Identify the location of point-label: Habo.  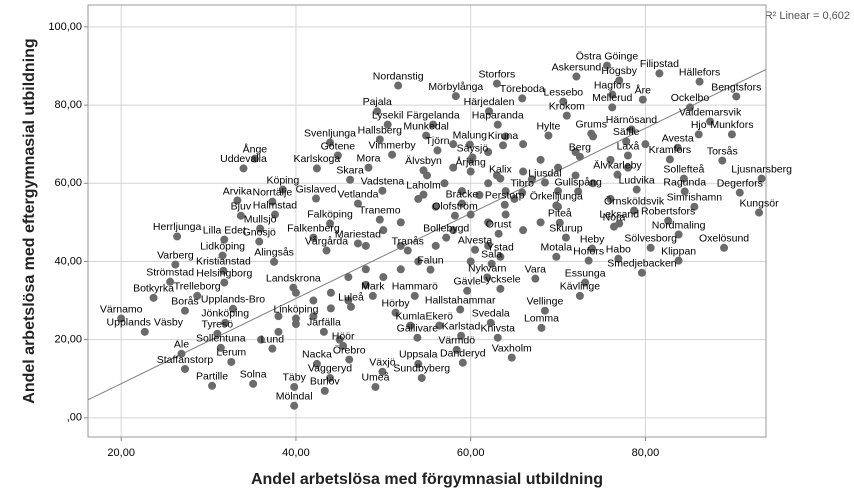
(618, 250).